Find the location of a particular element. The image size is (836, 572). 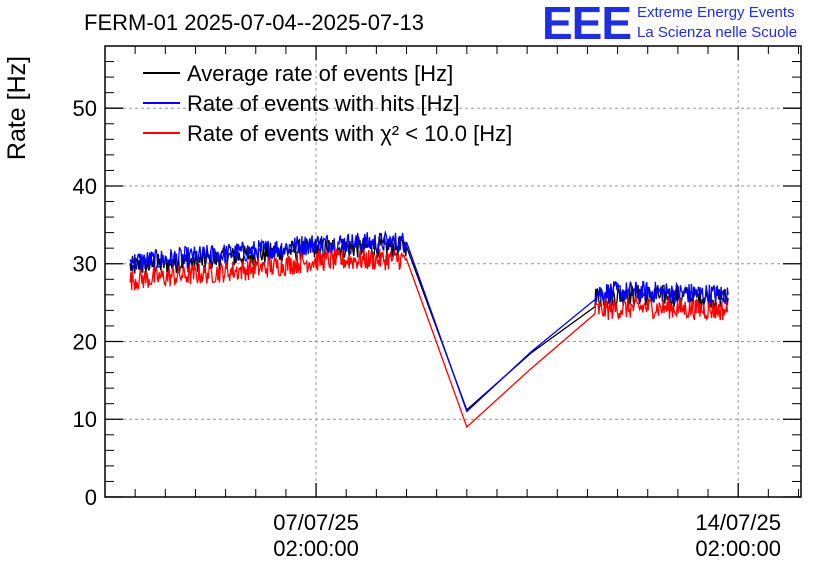

chart-title: FERM-01 2025-07-04--2025-07-13 is located at coordinates (254, 22).